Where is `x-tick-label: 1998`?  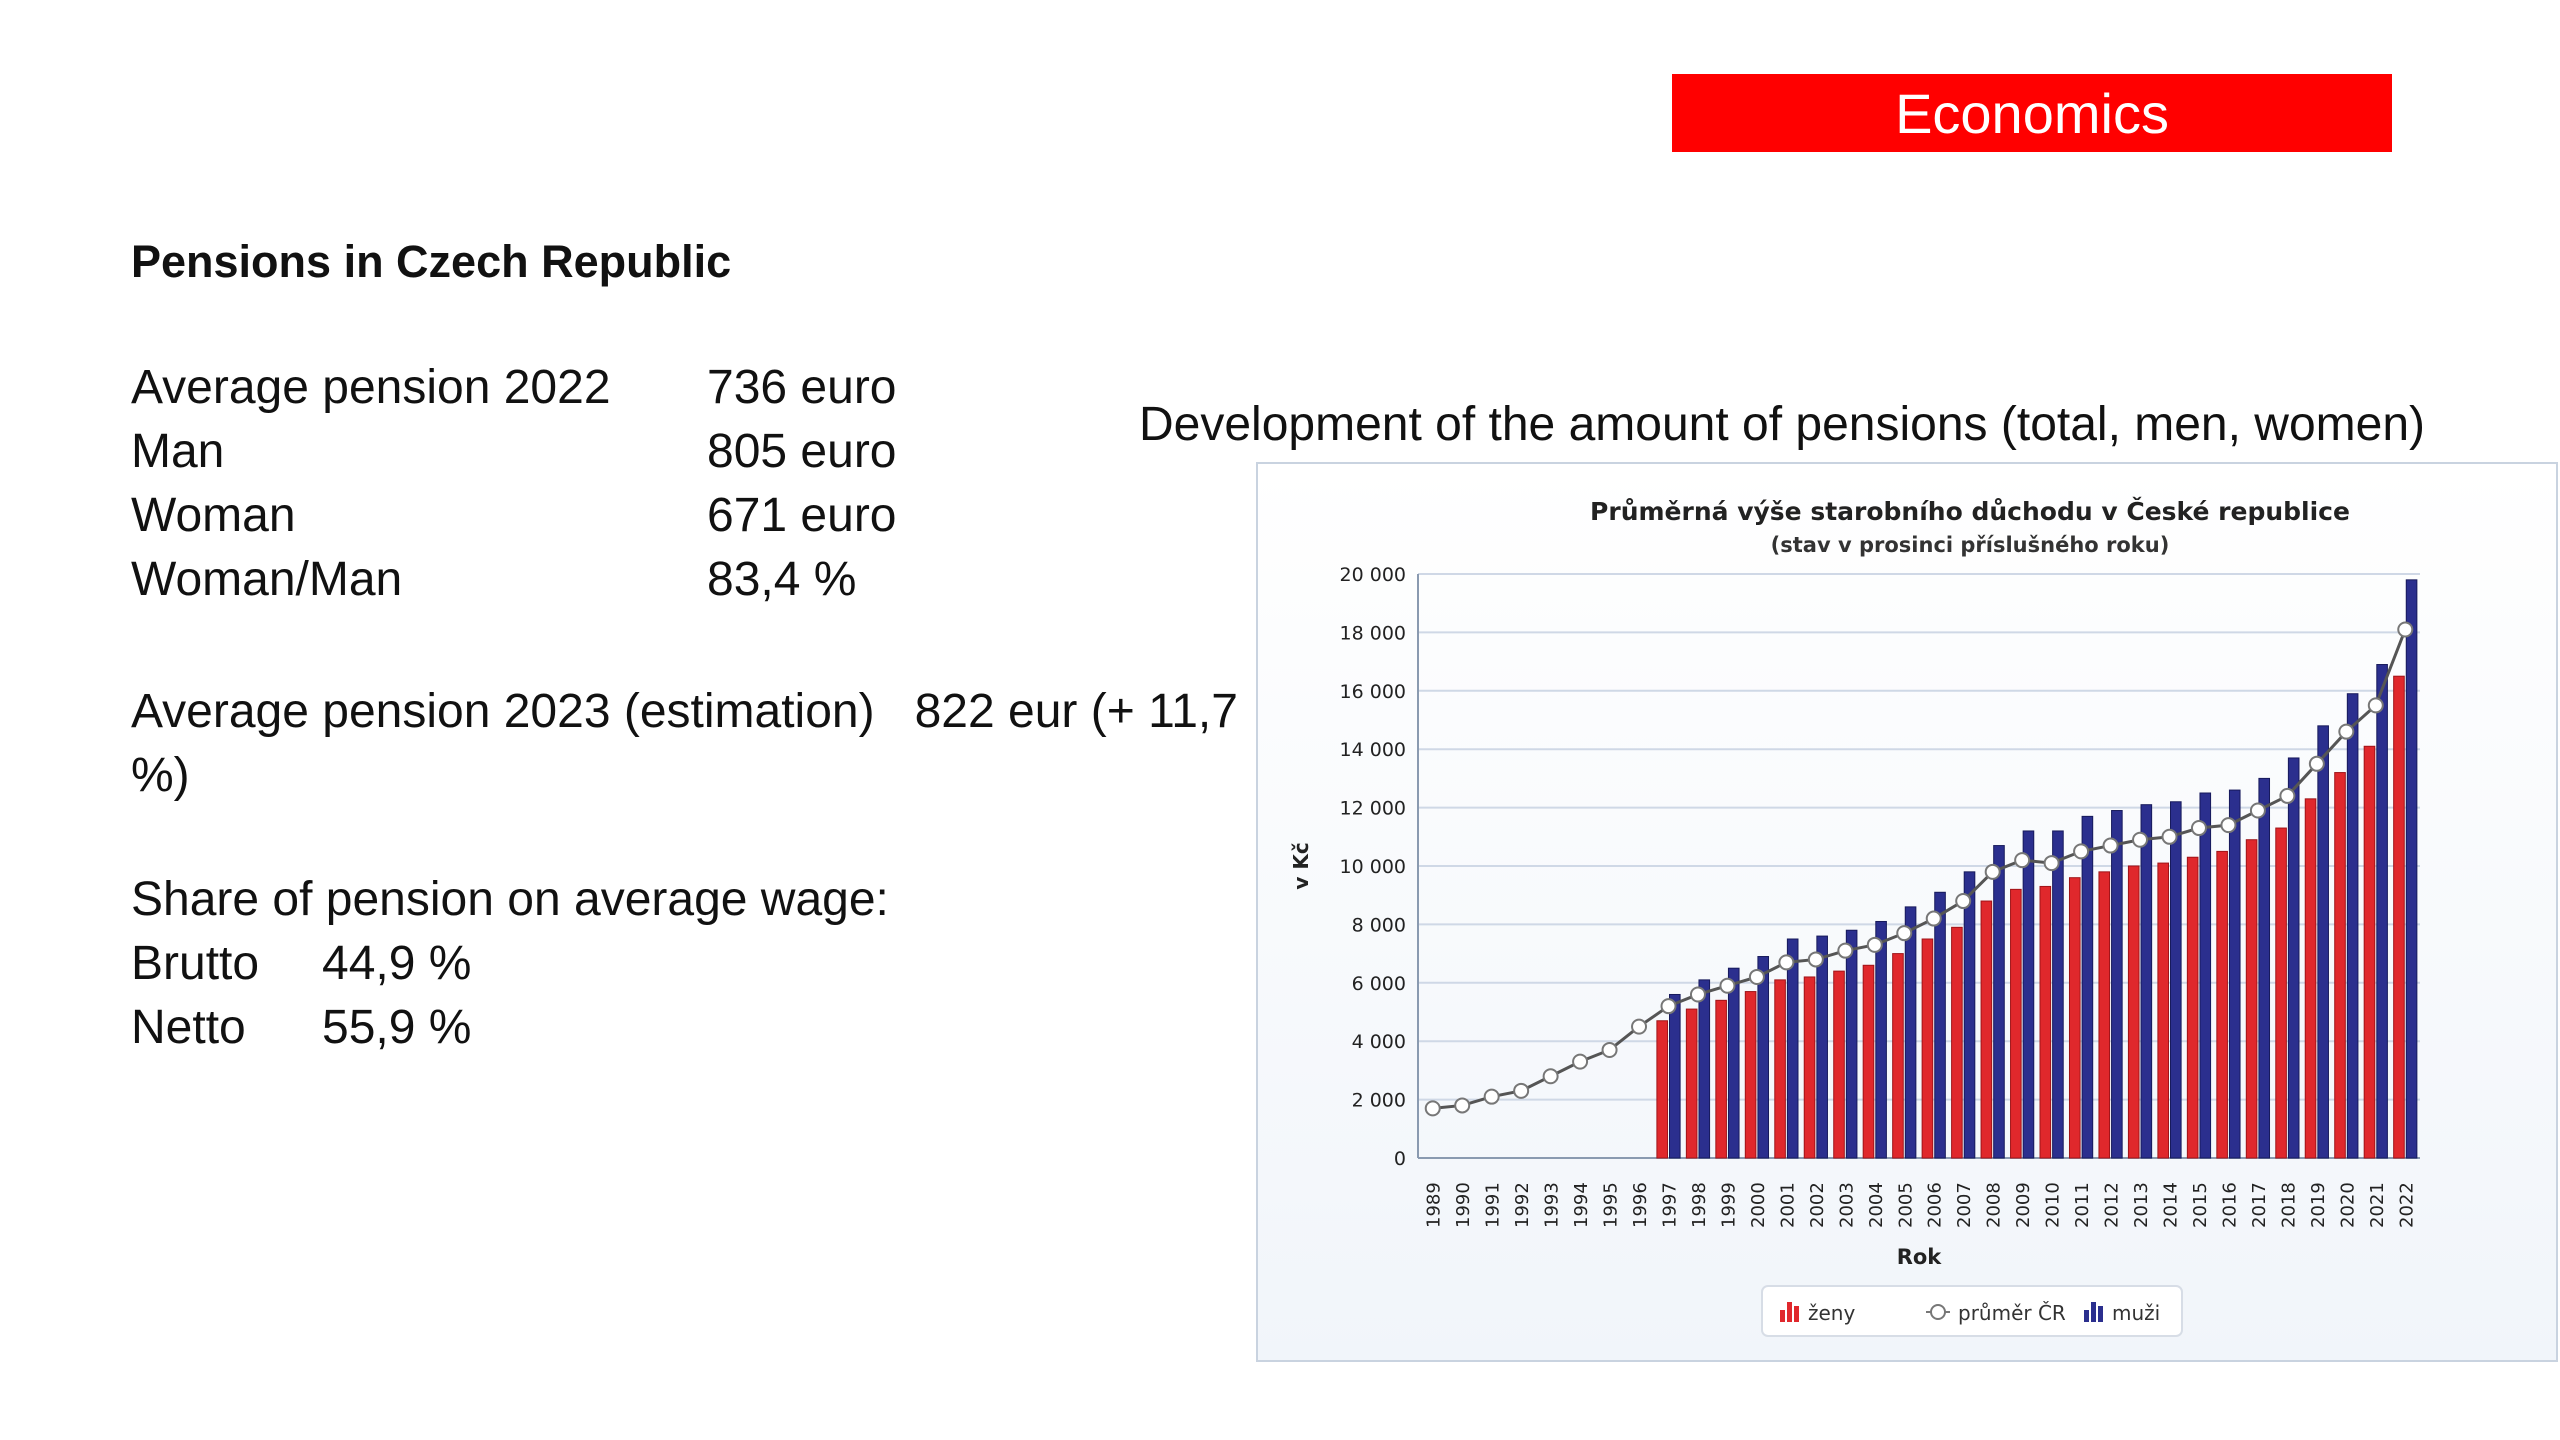 x-tick-label: 1998 is located at coordinates (1699, 1205).